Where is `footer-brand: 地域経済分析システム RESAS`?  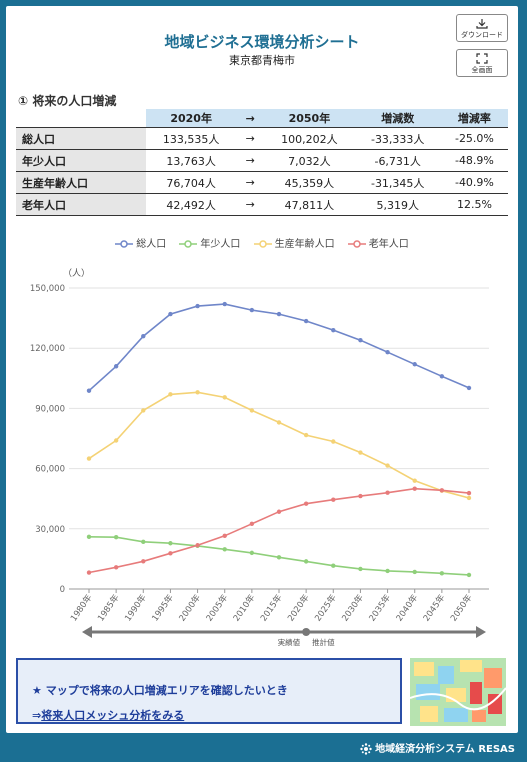
footer-brand: 地域経済分析システム RESAS is located at coordinates (437, 747).